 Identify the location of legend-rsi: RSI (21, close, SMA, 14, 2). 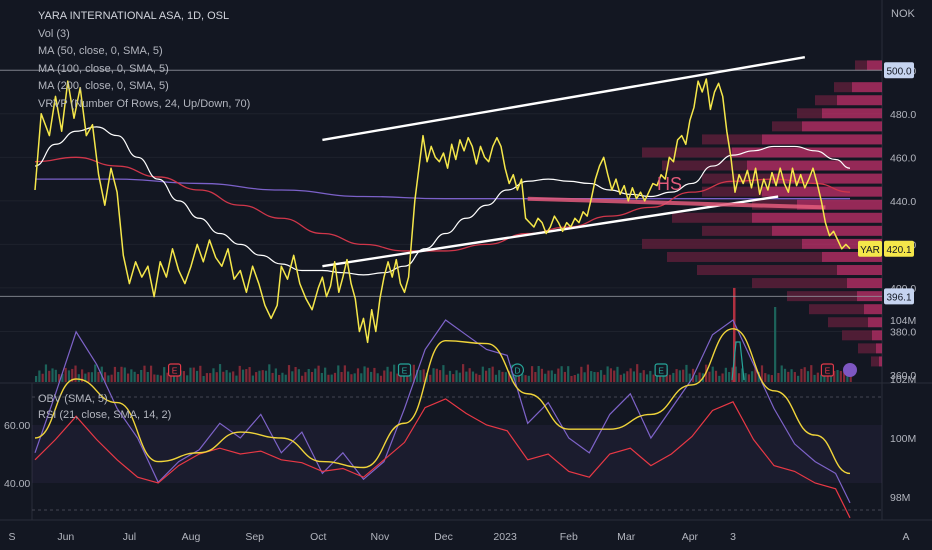
(105, 414).